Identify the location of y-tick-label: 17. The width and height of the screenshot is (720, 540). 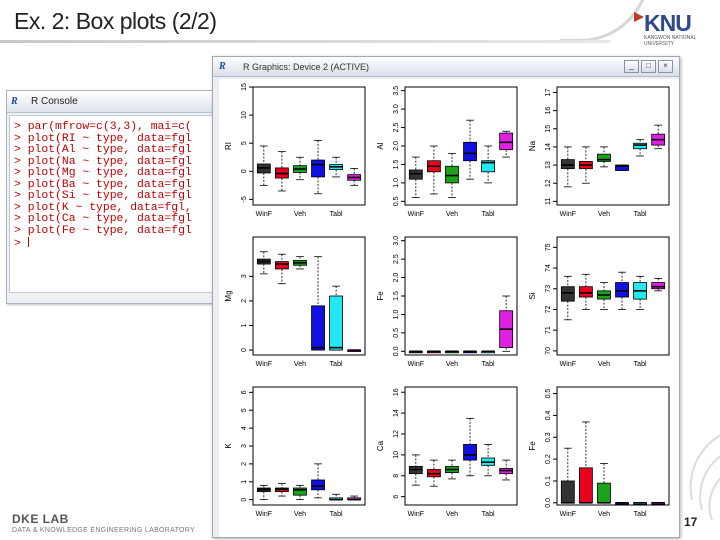
(548, 92).